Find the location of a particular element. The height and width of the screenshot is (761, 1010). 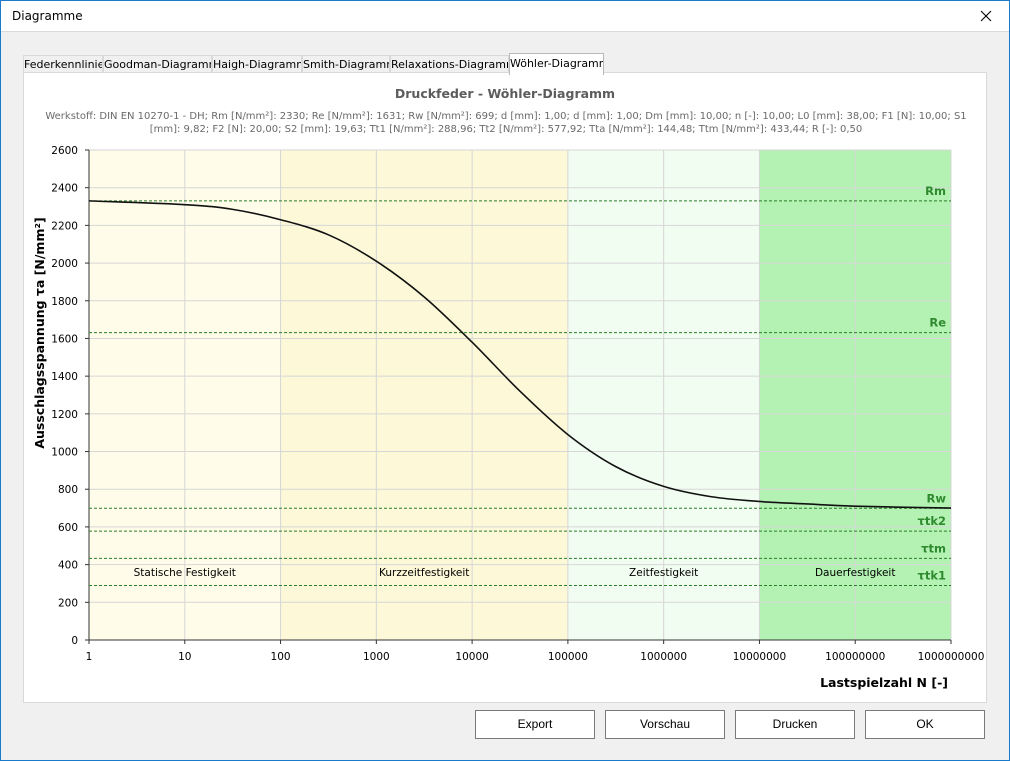

reference-line-label: τtk2 is located at coordinates (932, 521).